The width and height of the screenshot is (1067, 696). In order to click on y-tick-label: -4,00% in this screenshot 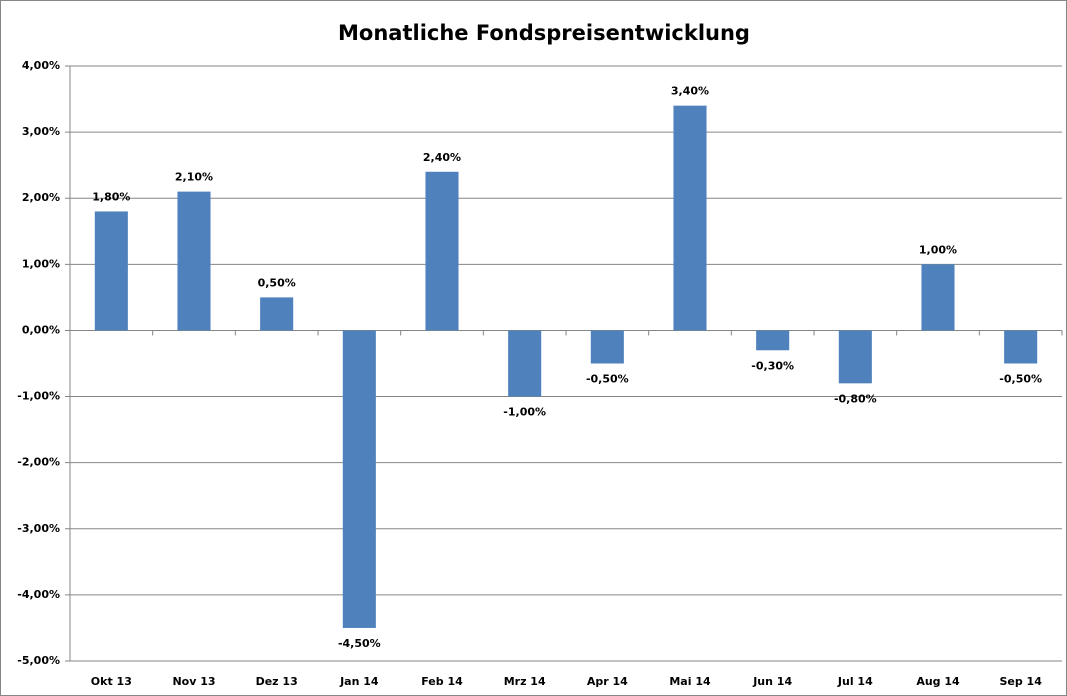, I will do `click(38, 594)`.